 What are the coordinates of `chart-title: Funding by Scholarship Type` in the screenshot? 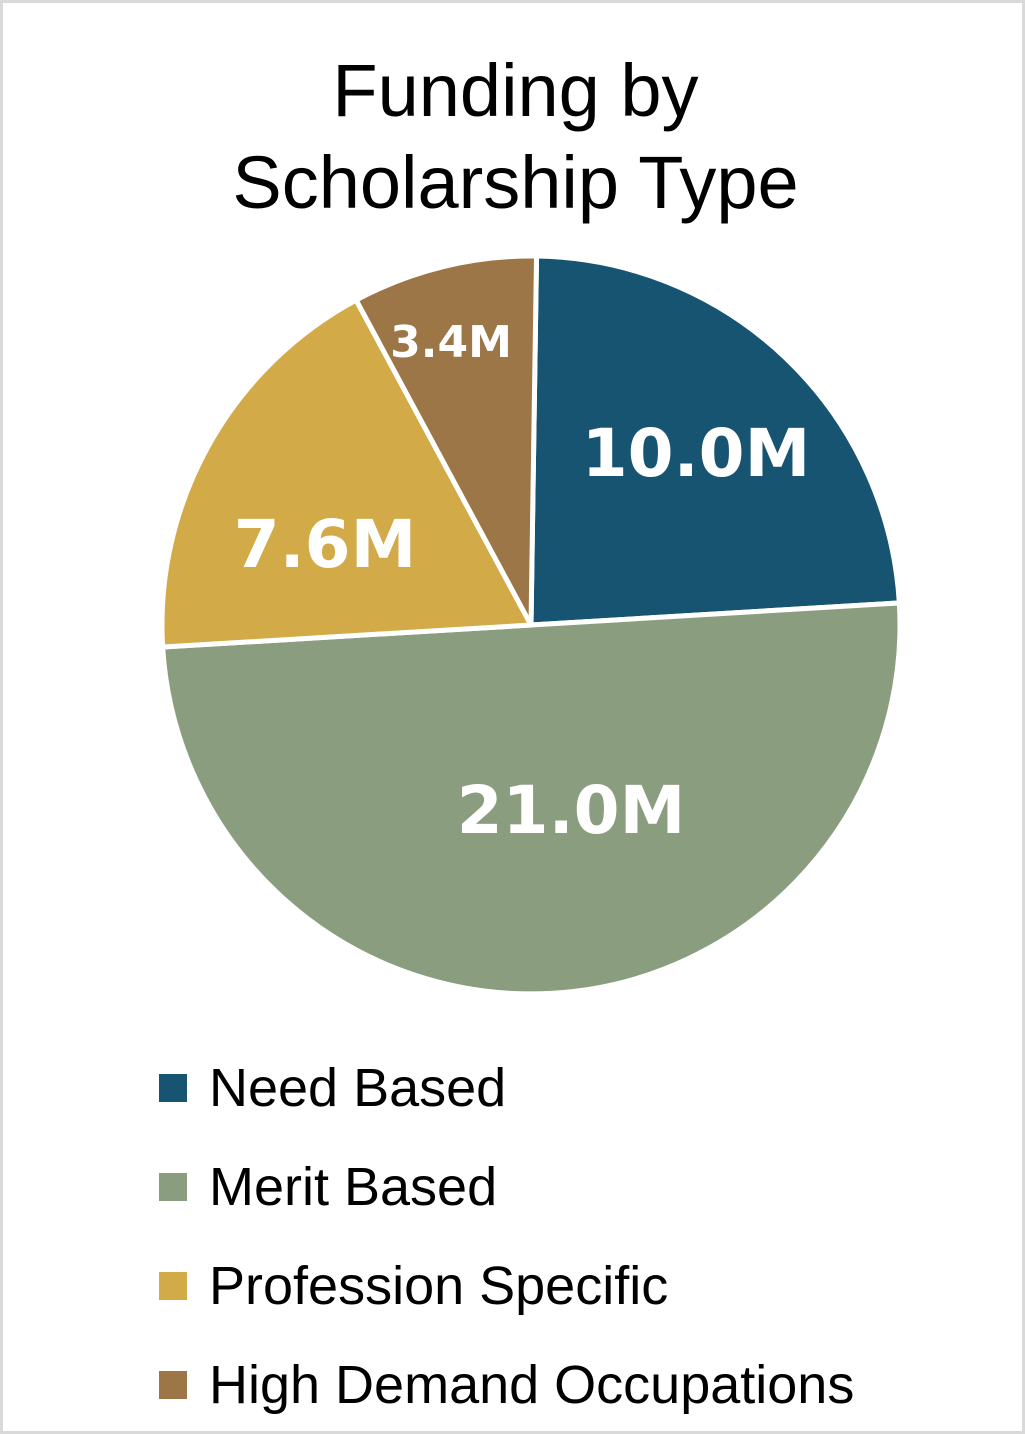 It's located at (512, 137).